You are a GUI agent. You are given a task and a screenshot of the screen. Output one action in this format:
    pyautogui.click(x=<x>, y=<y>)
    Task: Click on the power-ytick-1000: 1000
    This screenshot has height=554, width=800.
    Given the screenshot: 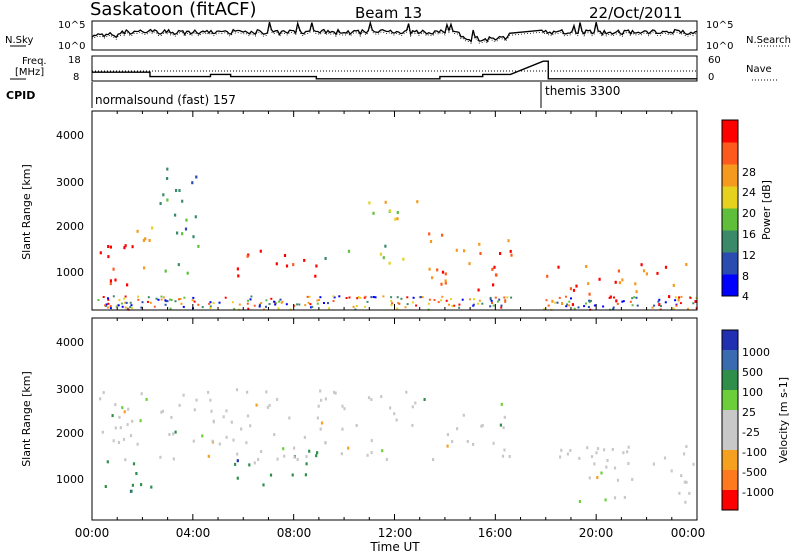 What is the action you would take?
    pyautogui.click(x=70, y=272)
    